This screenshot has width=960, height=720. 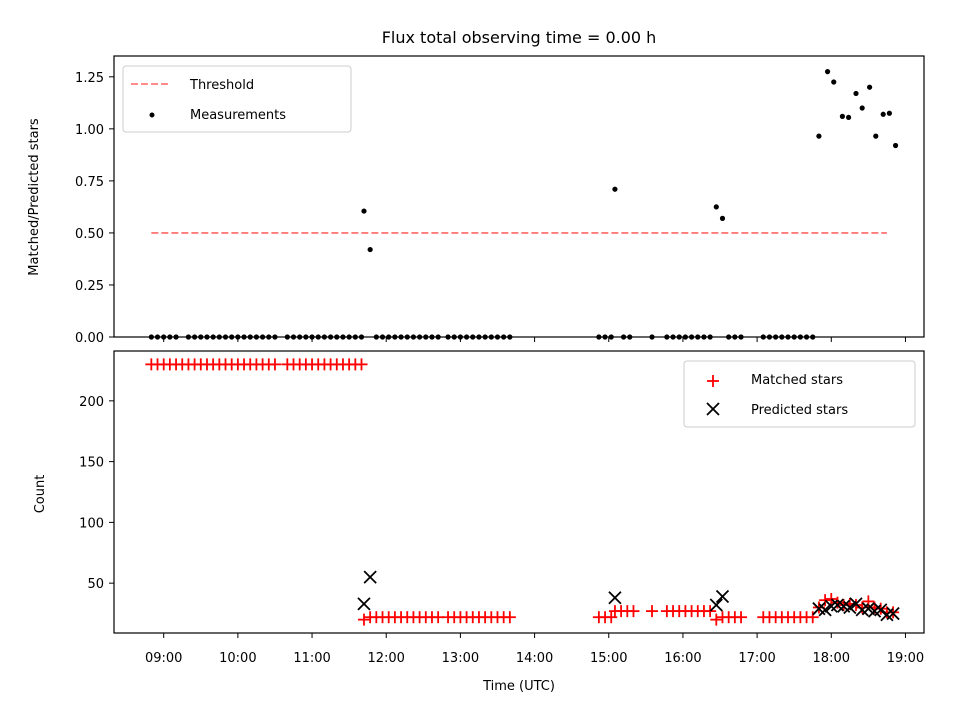 I want to click on ratio-y-tick-label: 0.25, so click(x=89, y=286).